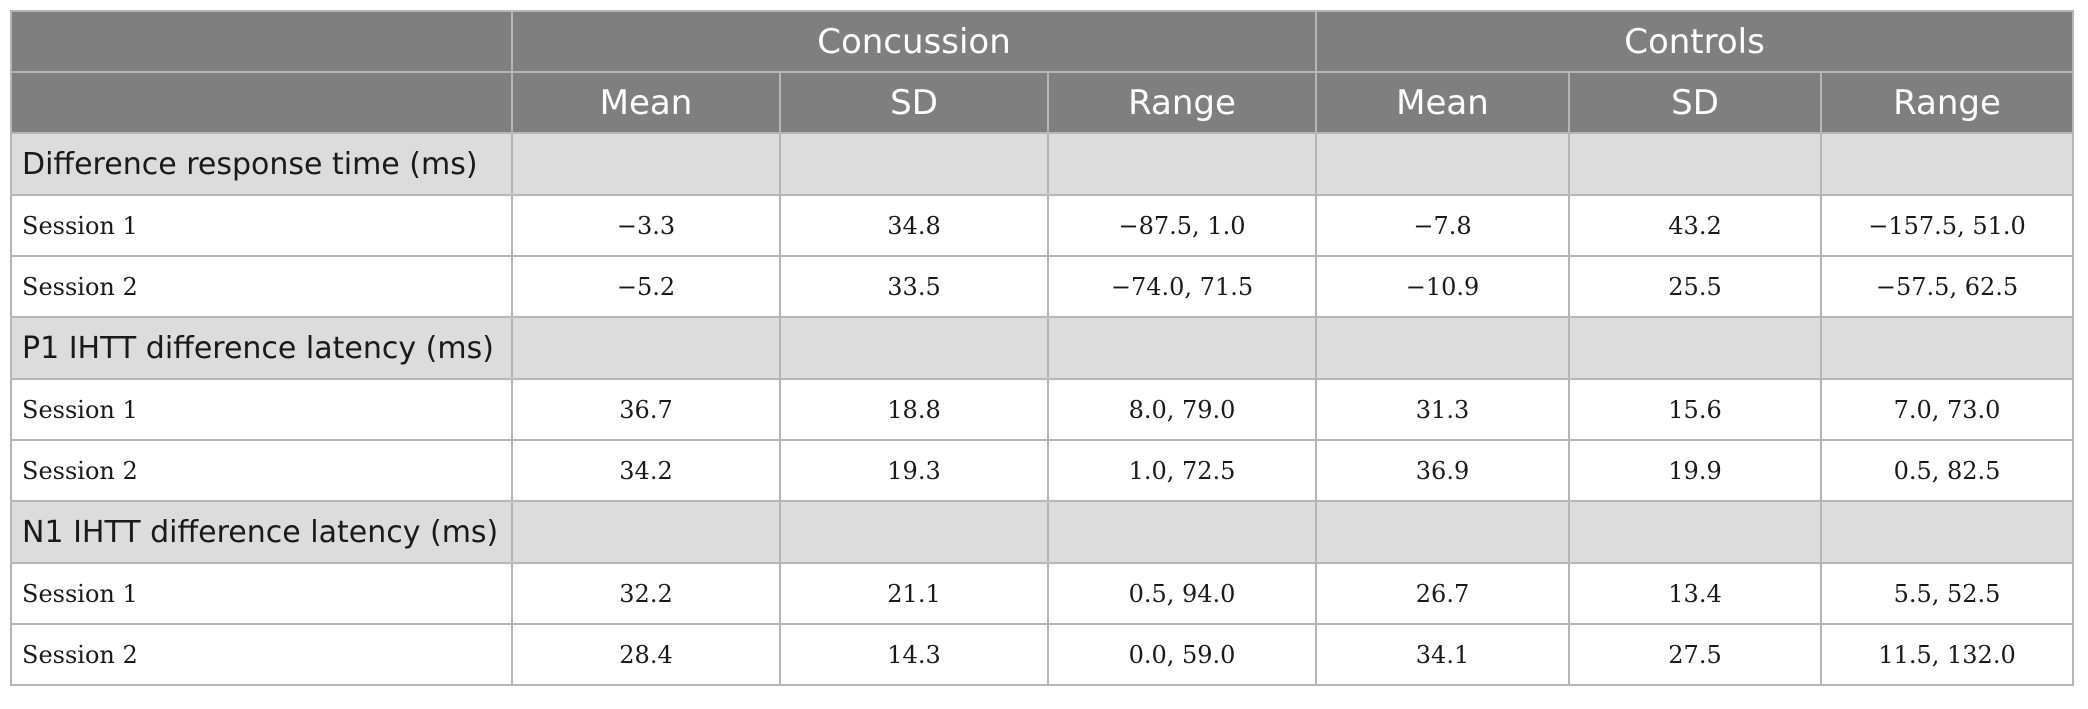  I want to click on section-title: Difference response time (ms), so click(261, 164).